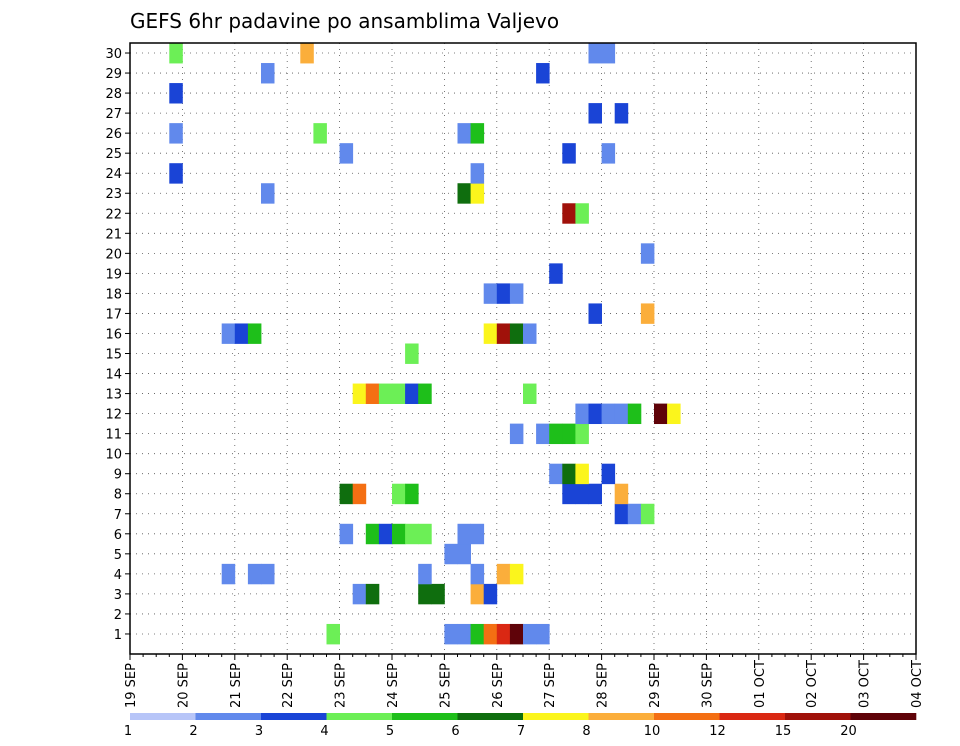  Describe the element at coordinates (848, 731) in the screenshot. I see `legend-label: 20` at that location.